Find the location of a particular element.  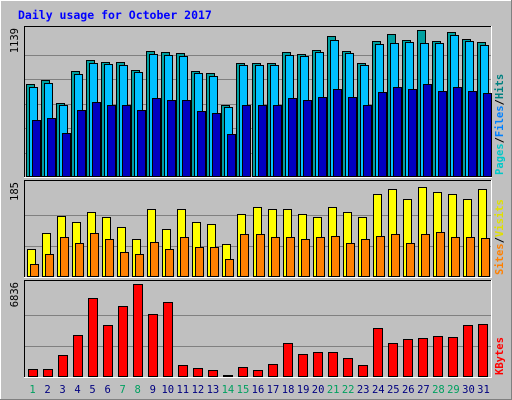

x-tick-label: 28 is located at coordinates (438, 390).